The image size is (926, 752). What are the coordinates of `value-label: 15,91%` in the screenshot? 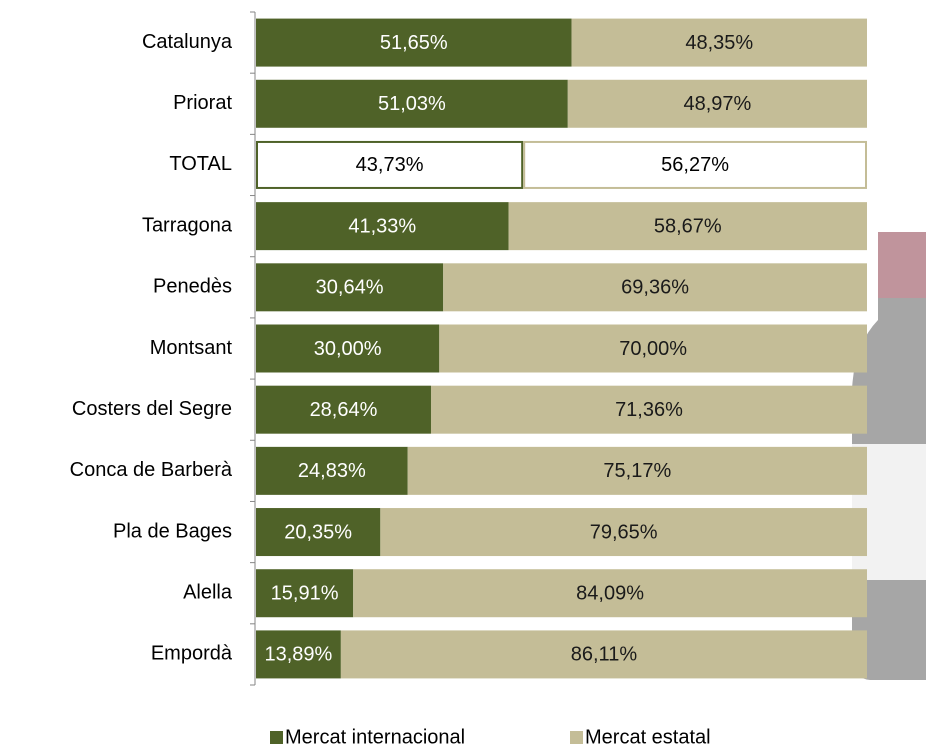 It's located at (305, 594).